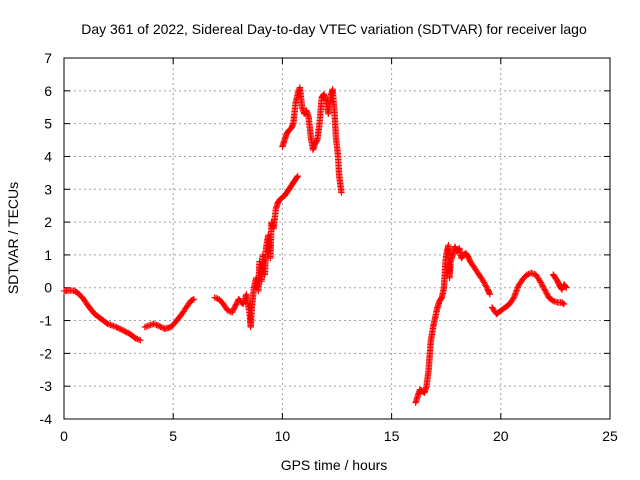 Image resolution: width=640 pixels, height=480 pixels. I want to click on x-tick-label: 25, so click(610, 436).